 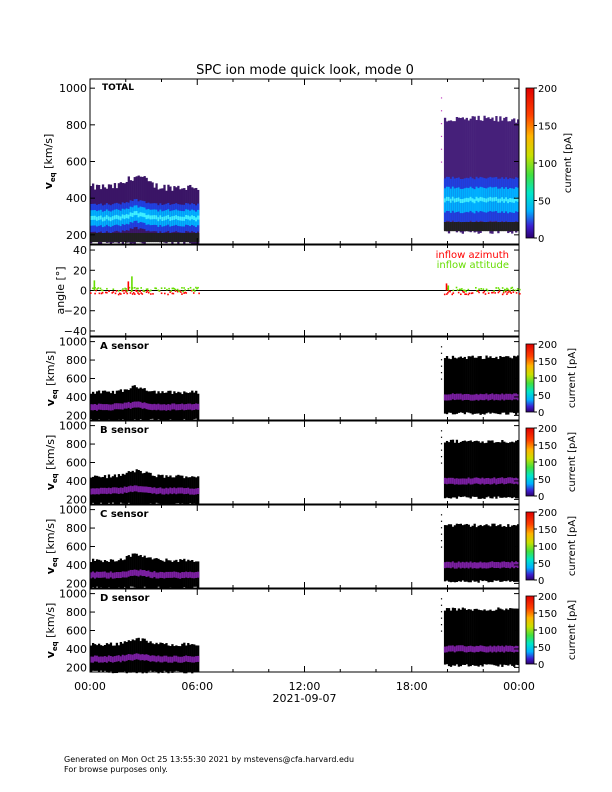 I want to click on legend-entry: inflow azimuth, so click(x=472, y=255).